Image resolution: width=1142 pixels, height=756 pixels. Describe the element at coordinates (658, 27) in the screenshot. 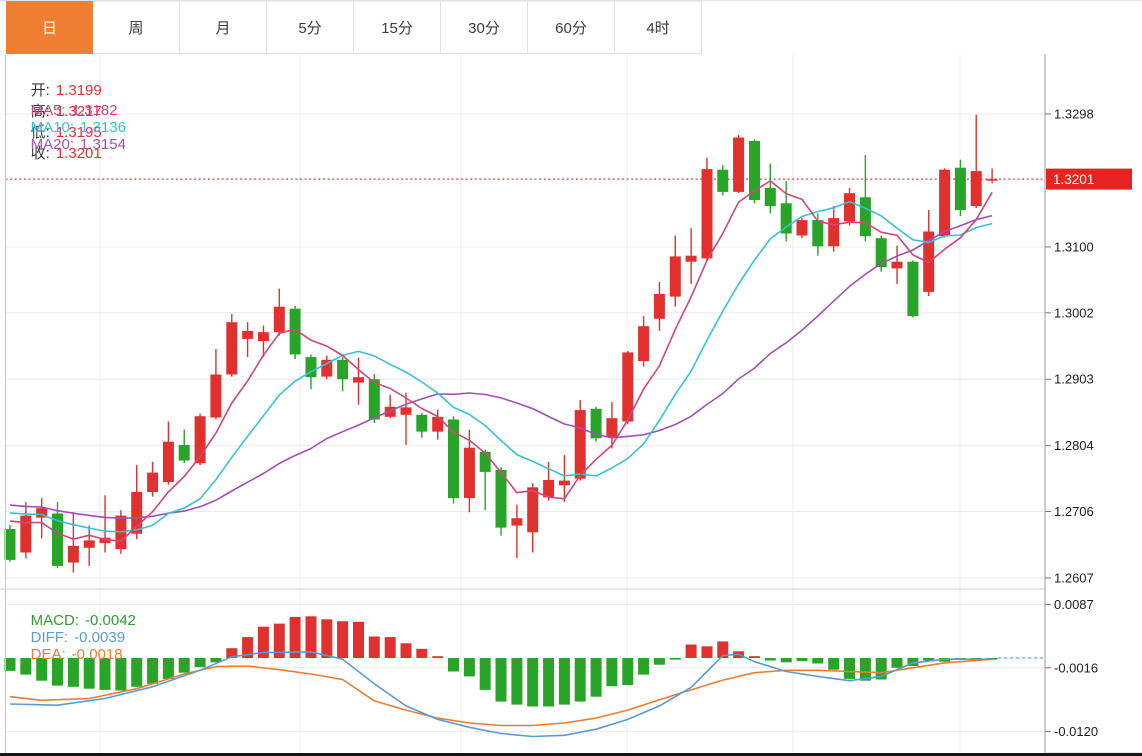

I see `tab-4hour: 4时` at that location.